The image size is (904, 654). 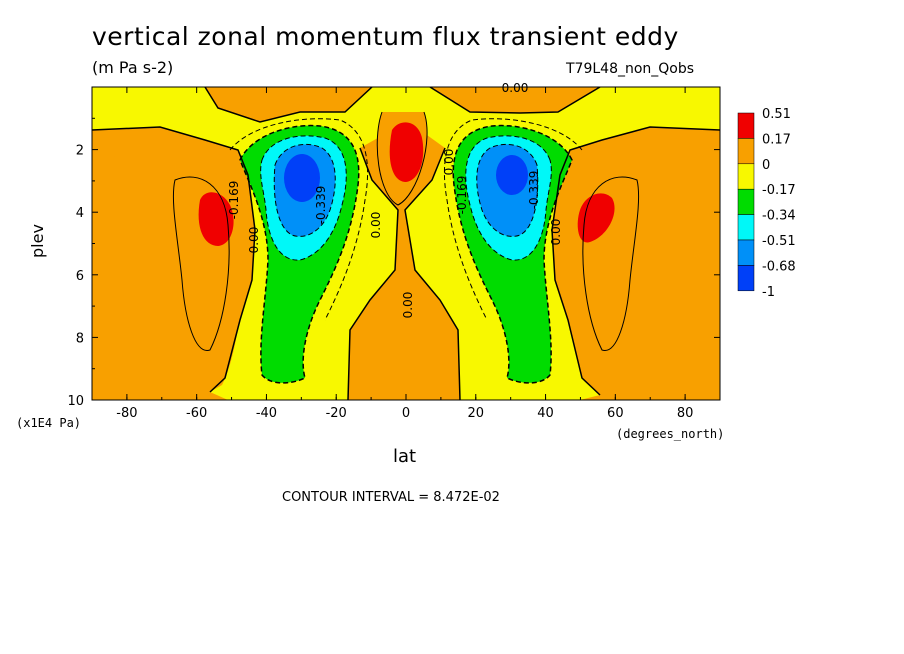 What do you see at coordinates (596, 218) in the screenshot?
I see `max-core-nh` at bounding box center [596, 218].